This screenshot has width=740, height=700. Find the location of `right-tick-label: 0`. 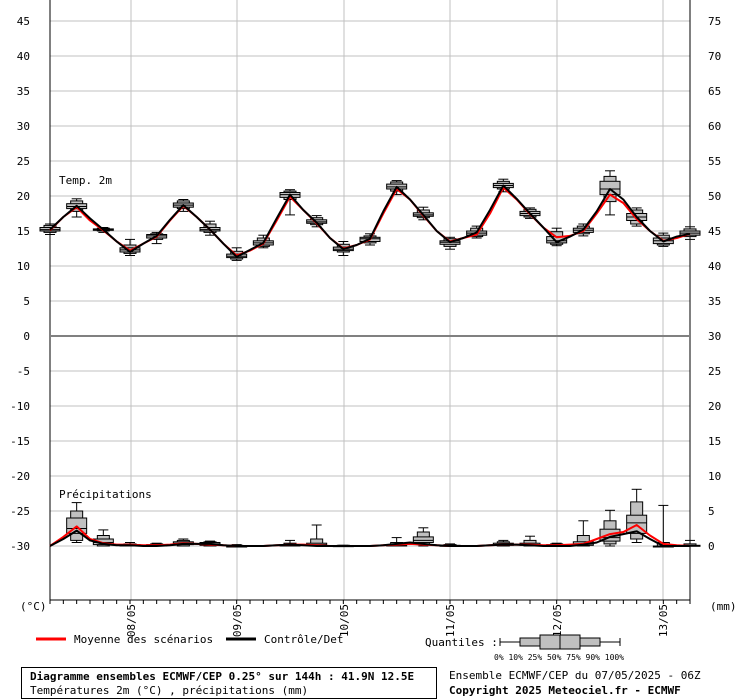

right-tick-label: 0 is located at coordinates (711, 546).